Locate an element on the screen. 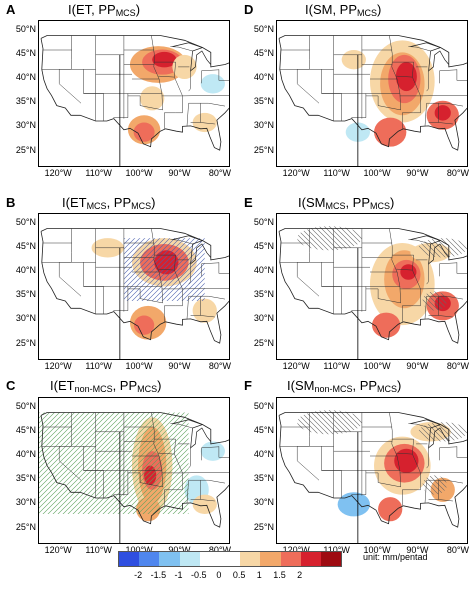 This screenshot has width=474, height=590. panel-letter: E is located at coordinates (248, 202).